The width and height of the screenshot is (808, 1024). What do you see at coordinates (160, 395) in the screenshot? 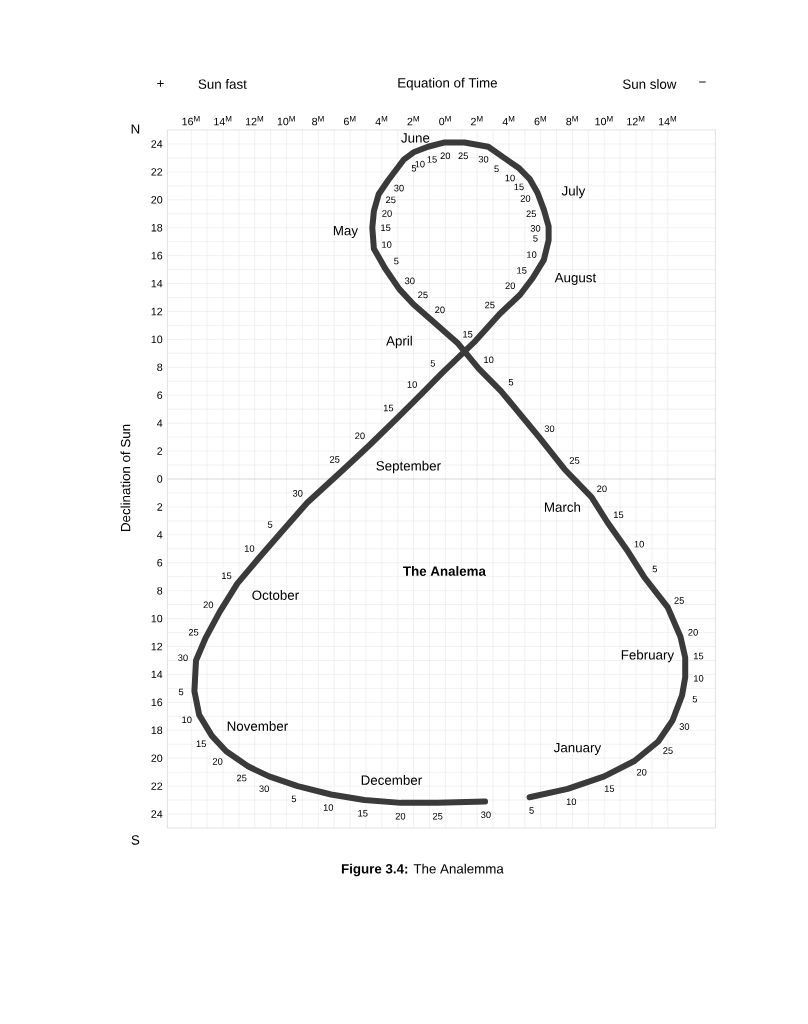
I see `y-tick-label: 6` at bounding box center [160, 395].